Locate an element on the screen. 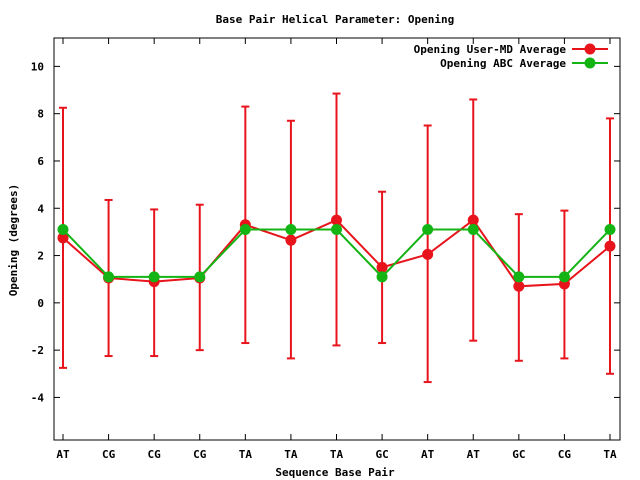 The image size is (640, 480). y-axis-label: Opening (degrees) is located at coordinates (13, 240).